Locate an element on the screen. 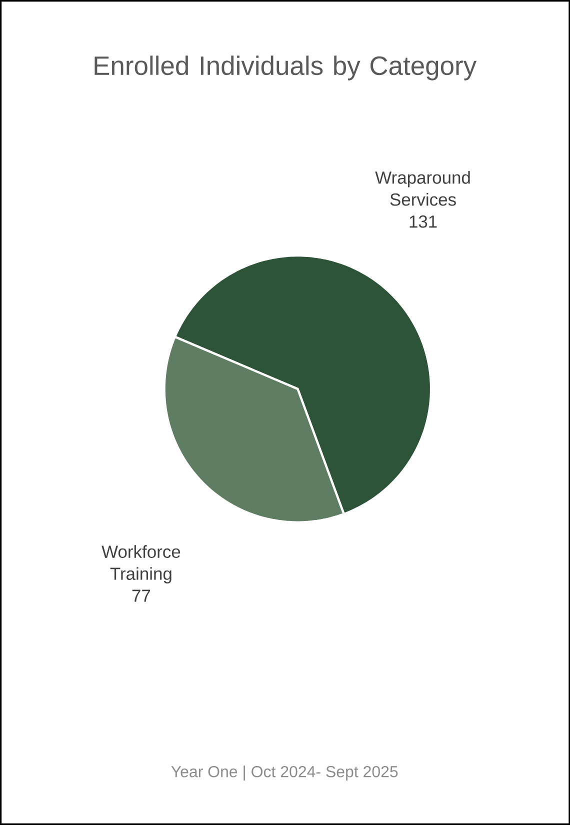 Image resolution: width=570 pixels, height=825 pixels. data-label: 131 is located at coordinates (423, 221).